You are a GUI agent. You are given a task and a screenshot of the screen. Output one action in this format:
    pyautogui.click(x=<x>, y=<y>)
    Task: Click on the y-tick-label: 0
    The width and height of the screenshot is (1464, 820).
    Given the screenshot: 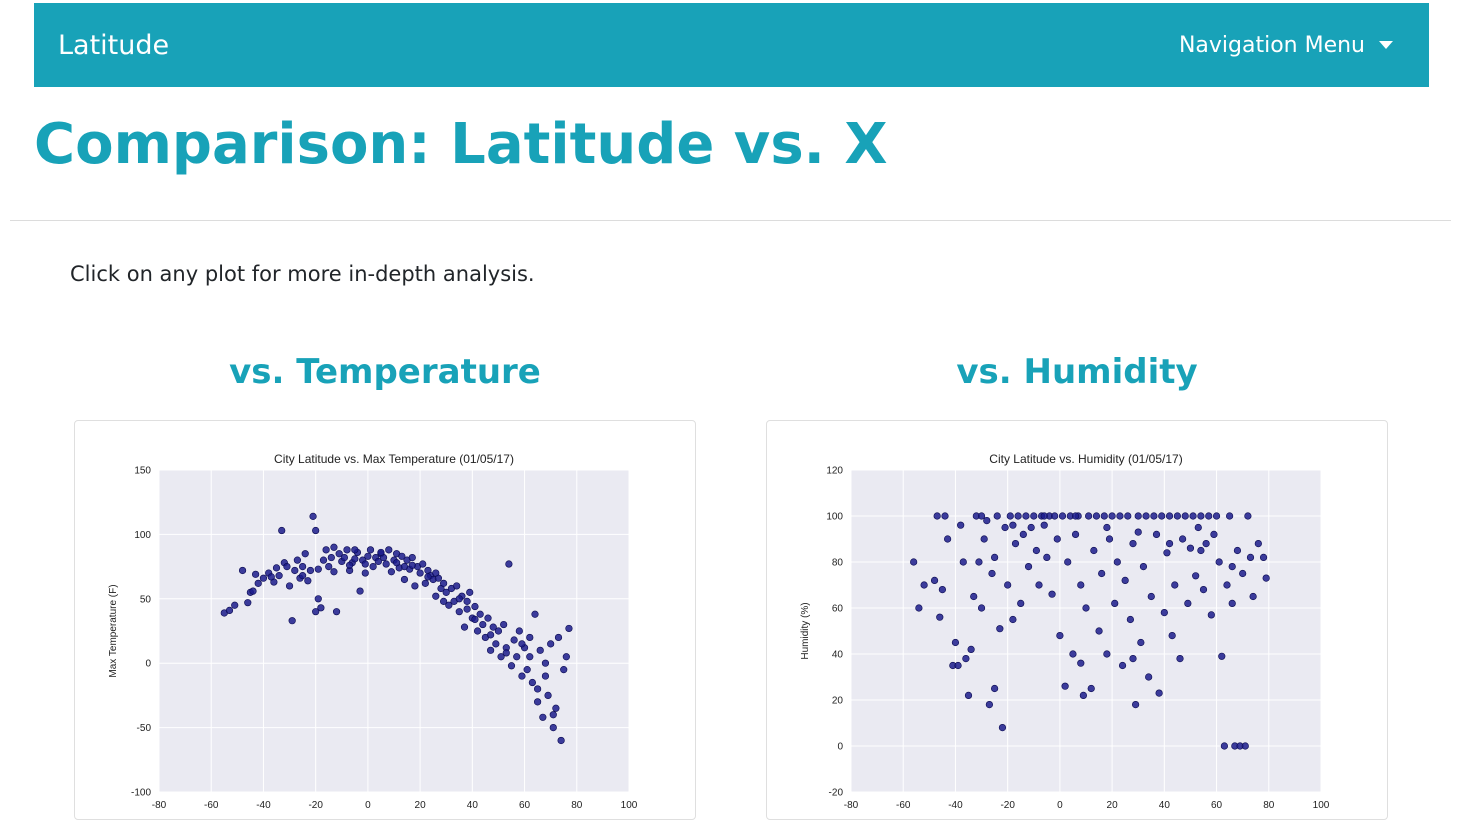 What is the action you would take?
    pyautogui.click(x=840, y=747)
    